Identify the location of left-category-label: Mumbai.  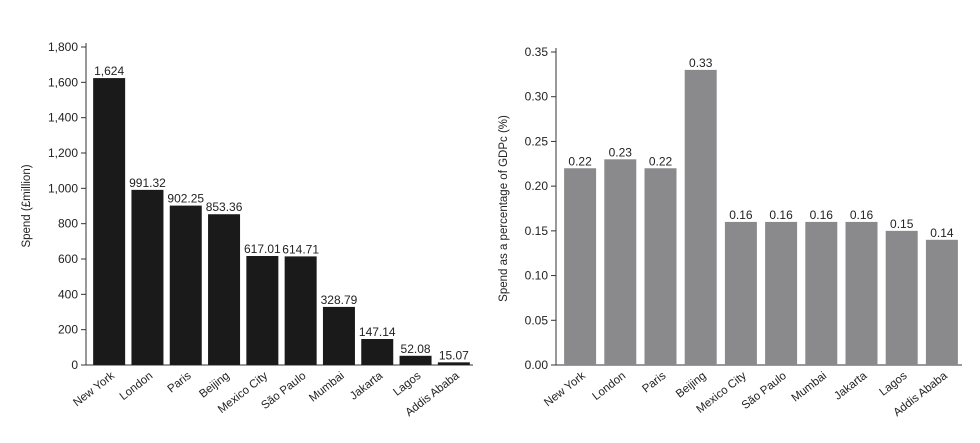
(327, 387).